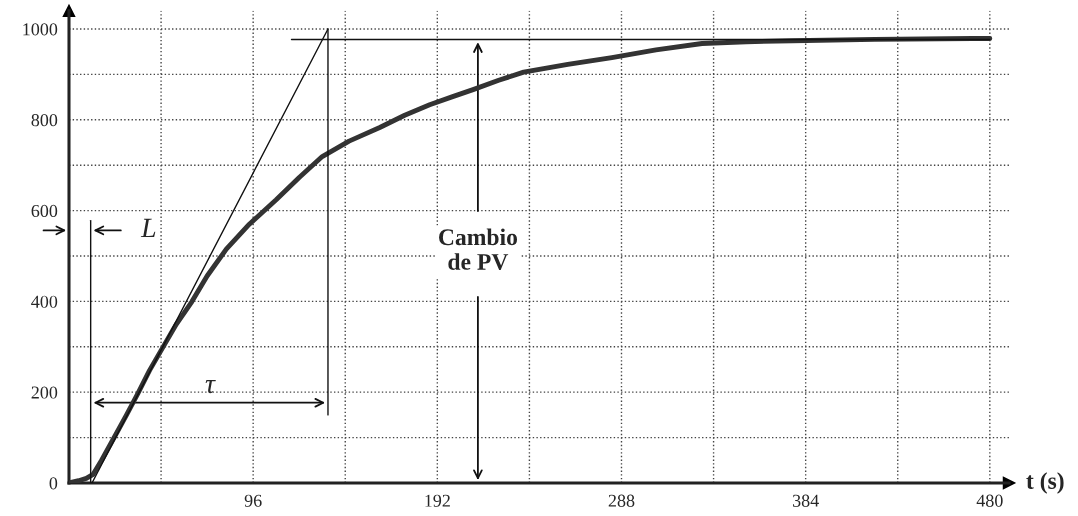 The image size is (1078, 516). What do you see at coordinates (437, 500) in the screenshot?
I see `x-tick-label: 192` at bounding box center [437, 500].